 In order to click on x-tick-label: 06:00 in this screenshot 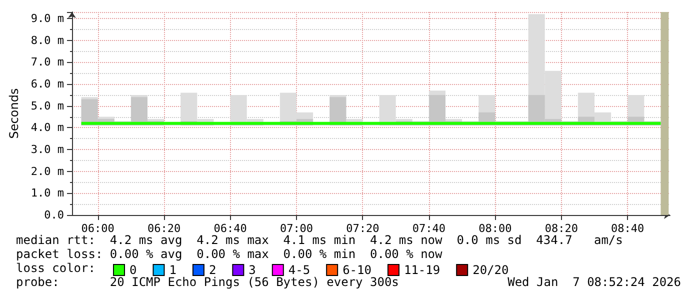, I will do `click(97, 228)`.